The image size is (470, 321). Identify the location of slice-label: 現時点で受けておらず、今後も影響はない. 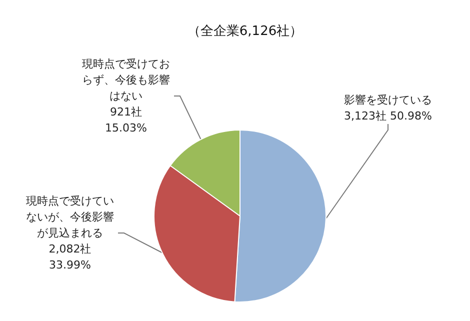
(126, 80).